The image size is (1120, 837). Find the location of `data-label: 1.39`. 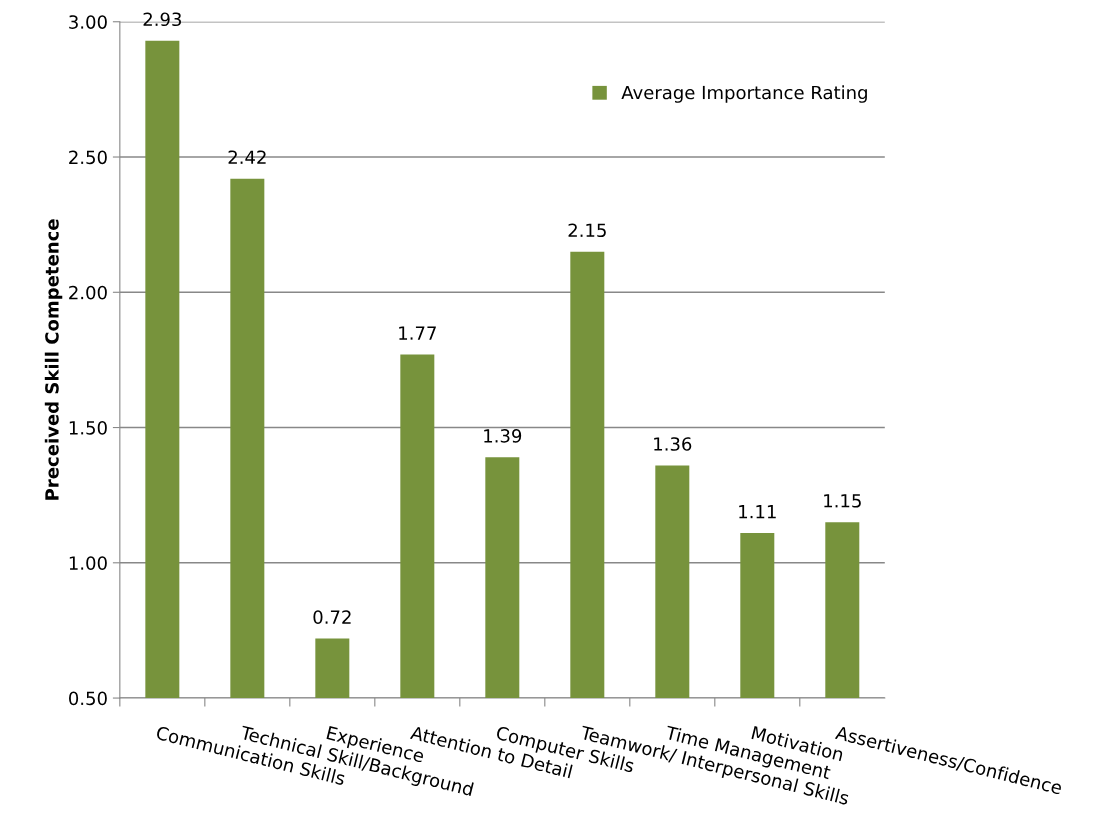

data-label: 1.39 is located at coordinates (503, 436).